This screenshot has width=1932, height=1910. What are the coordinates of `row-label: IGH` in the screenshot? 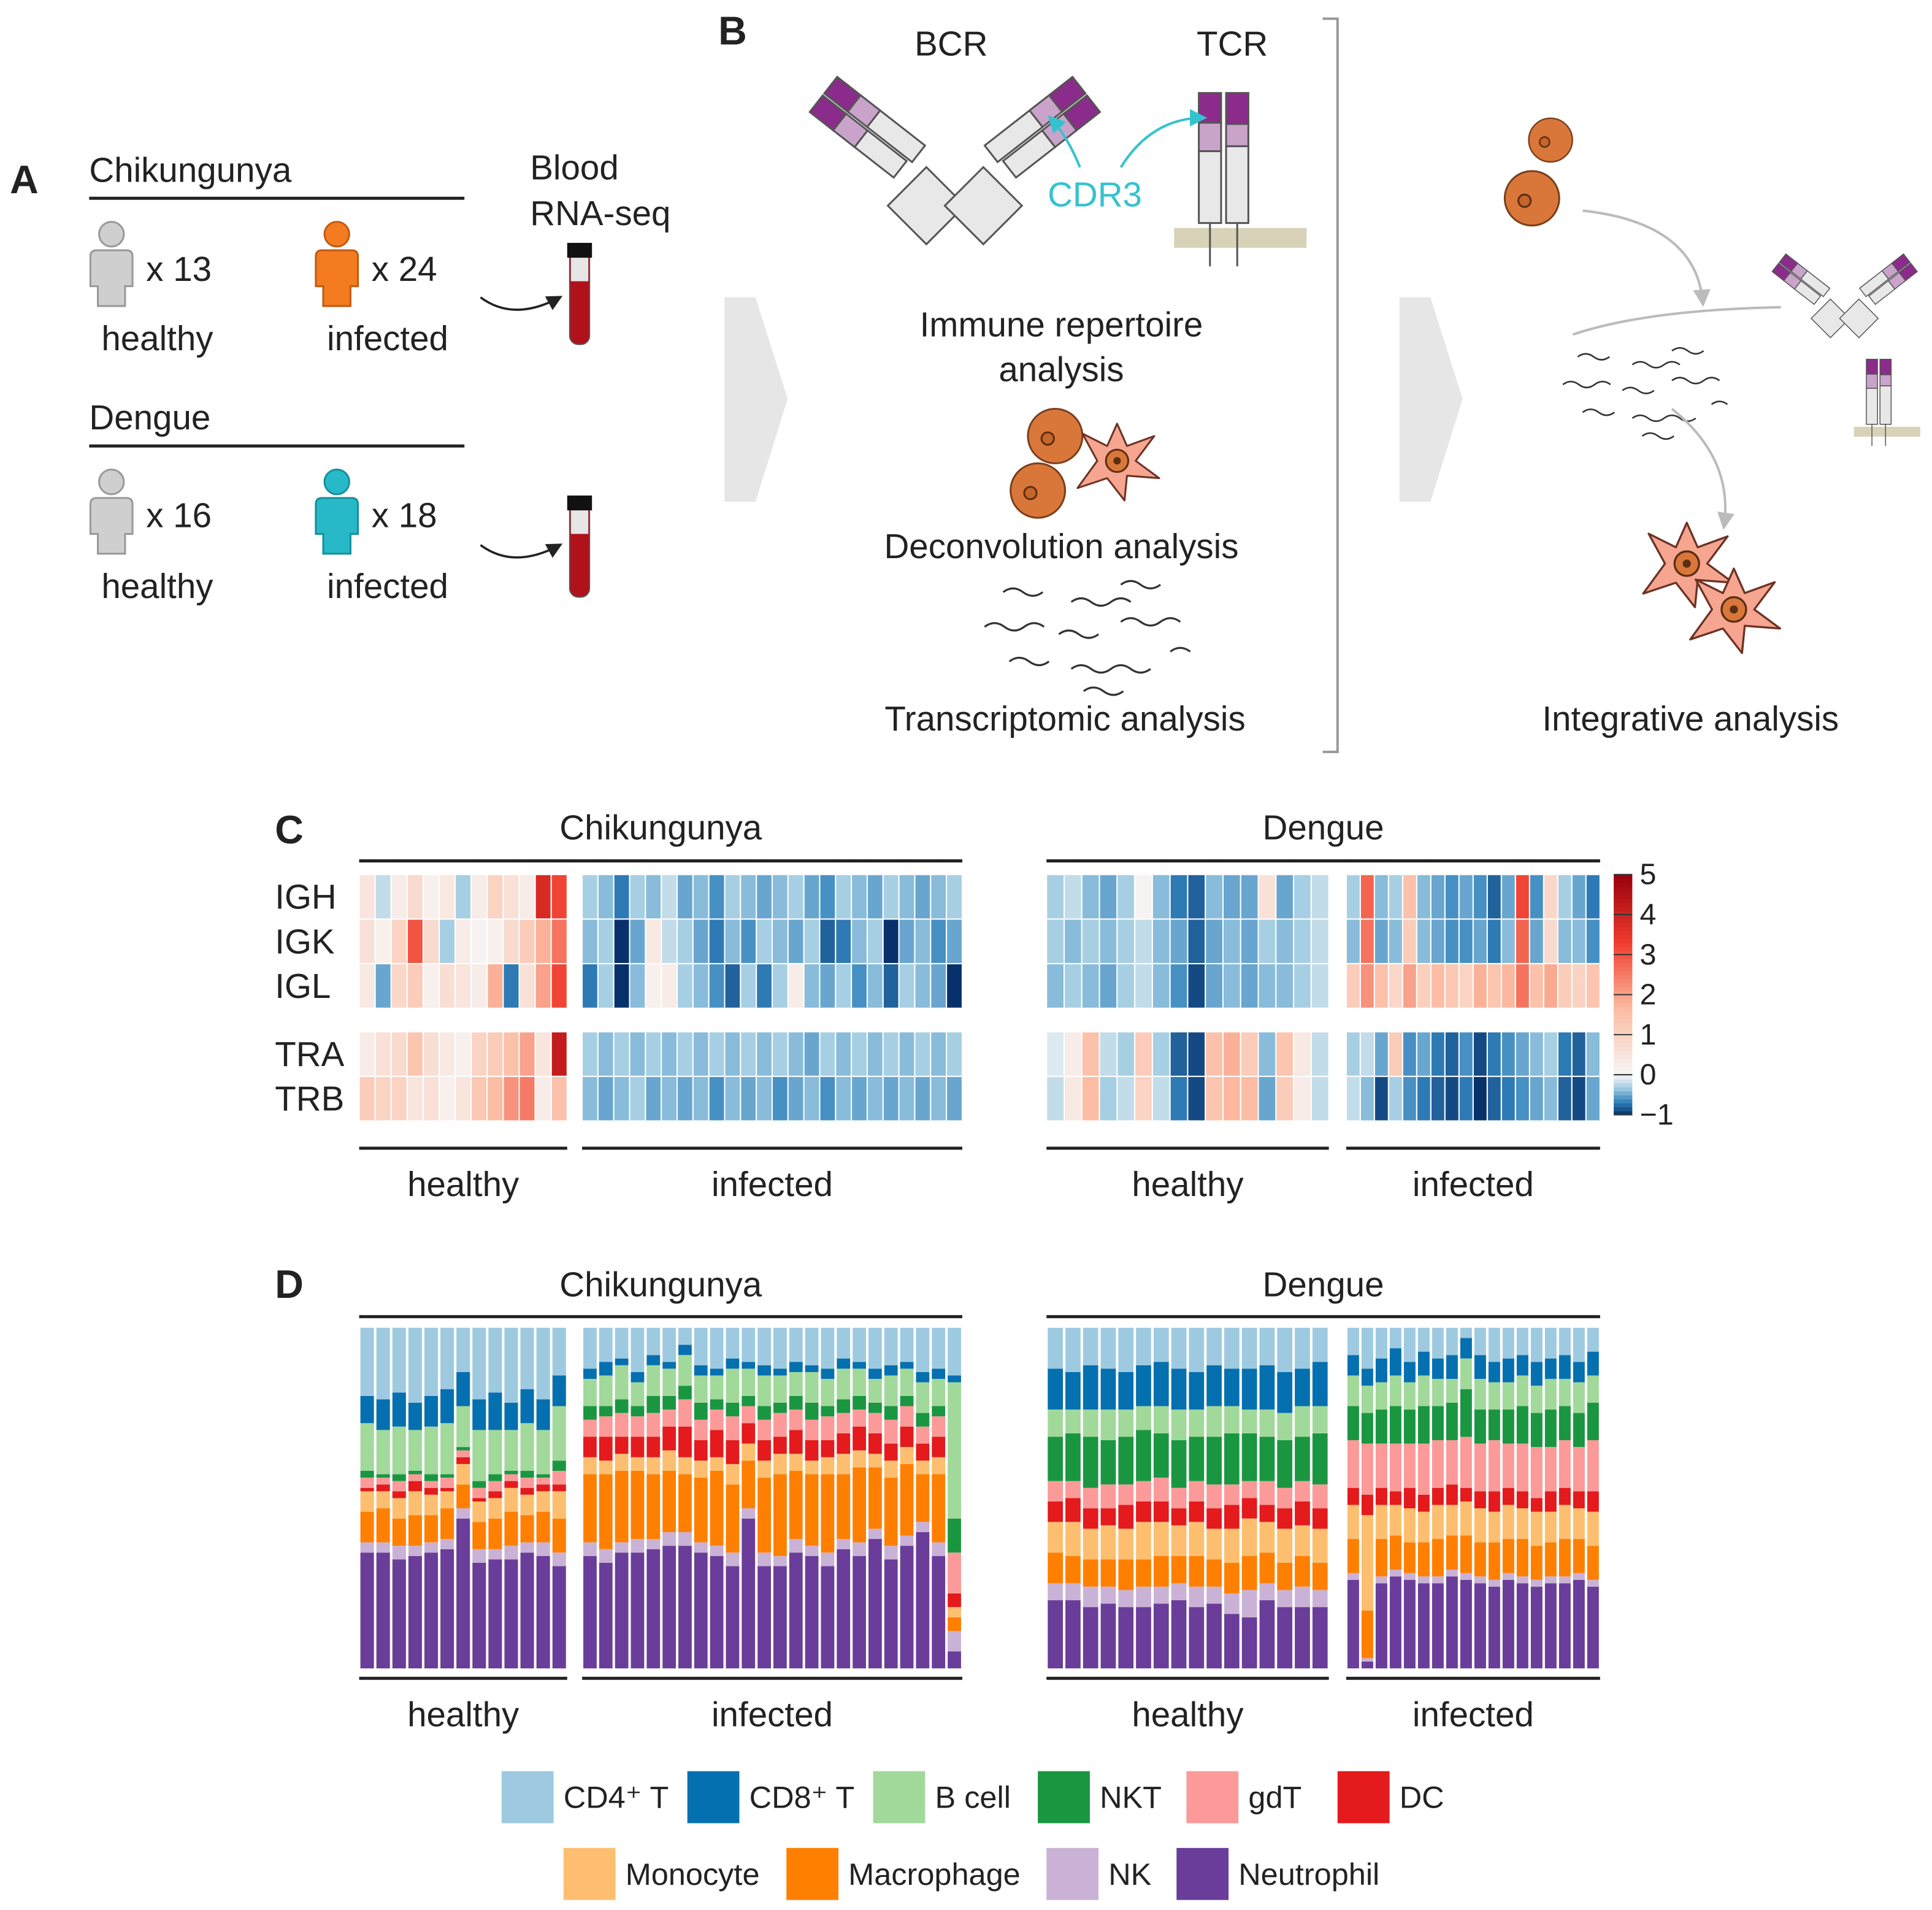 It's located at (305, 897).